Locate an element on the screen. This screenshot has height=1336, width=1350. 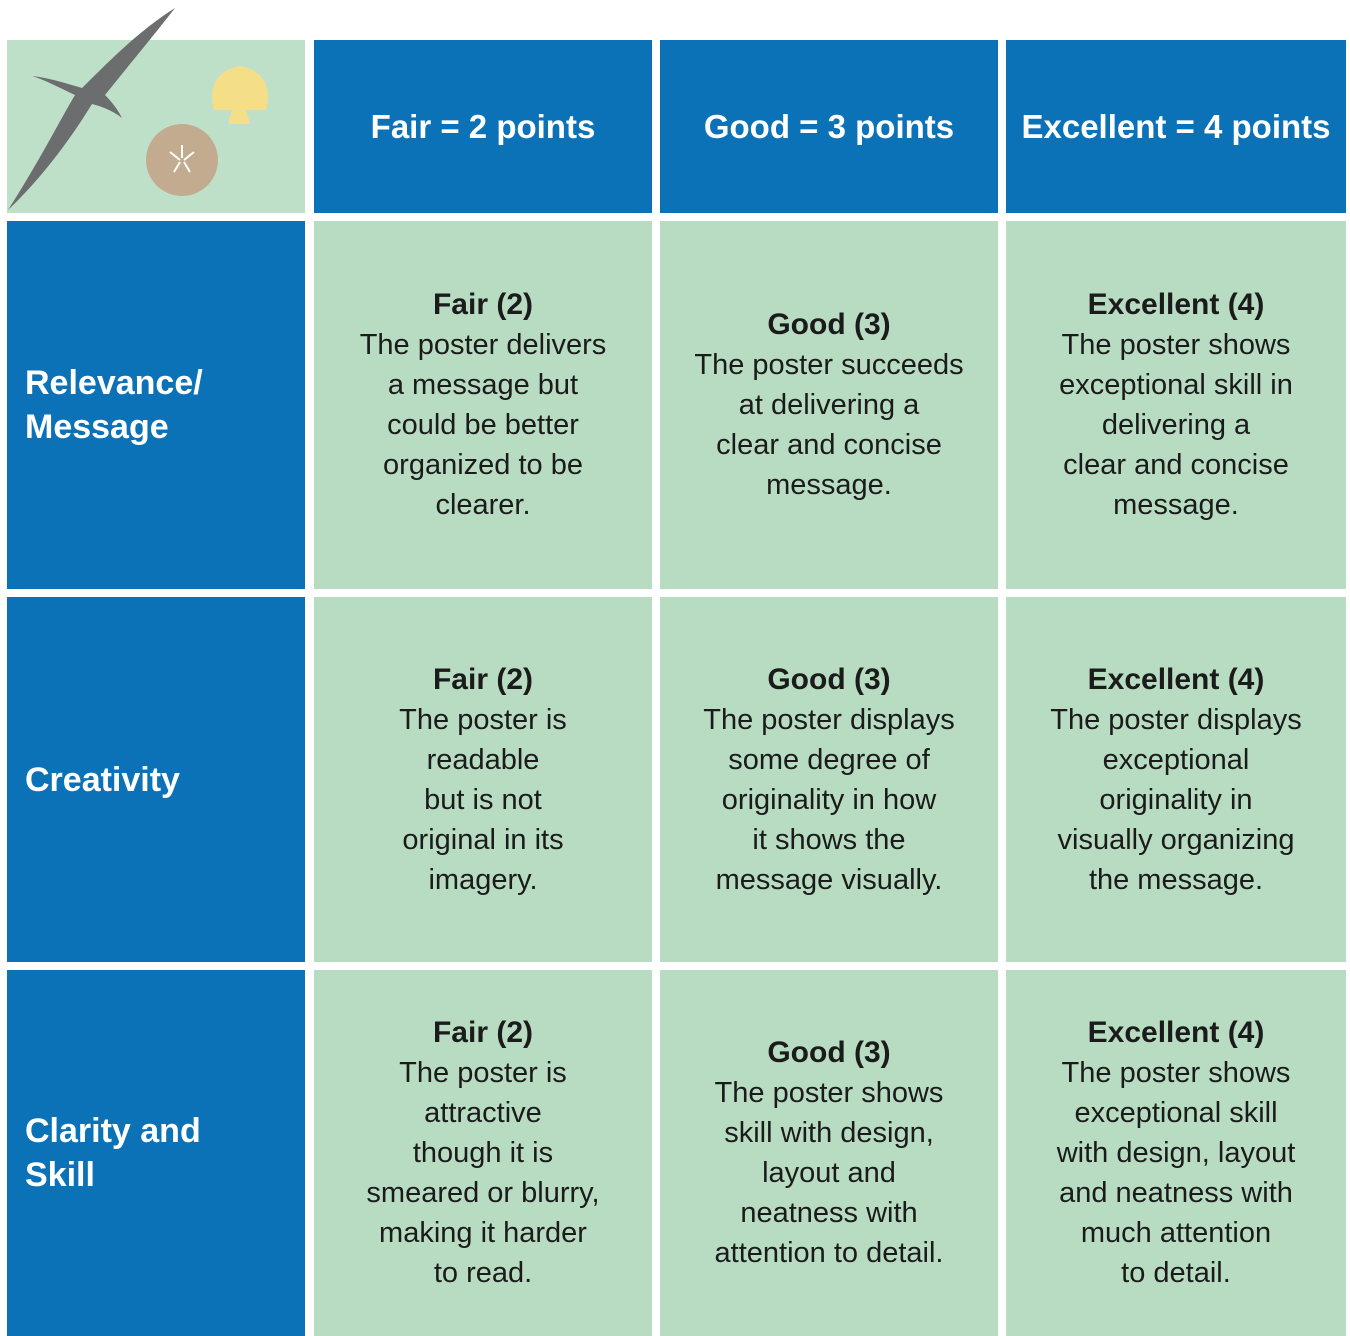
cell-line: and neatness with is located at coordinates (1176, 1193).